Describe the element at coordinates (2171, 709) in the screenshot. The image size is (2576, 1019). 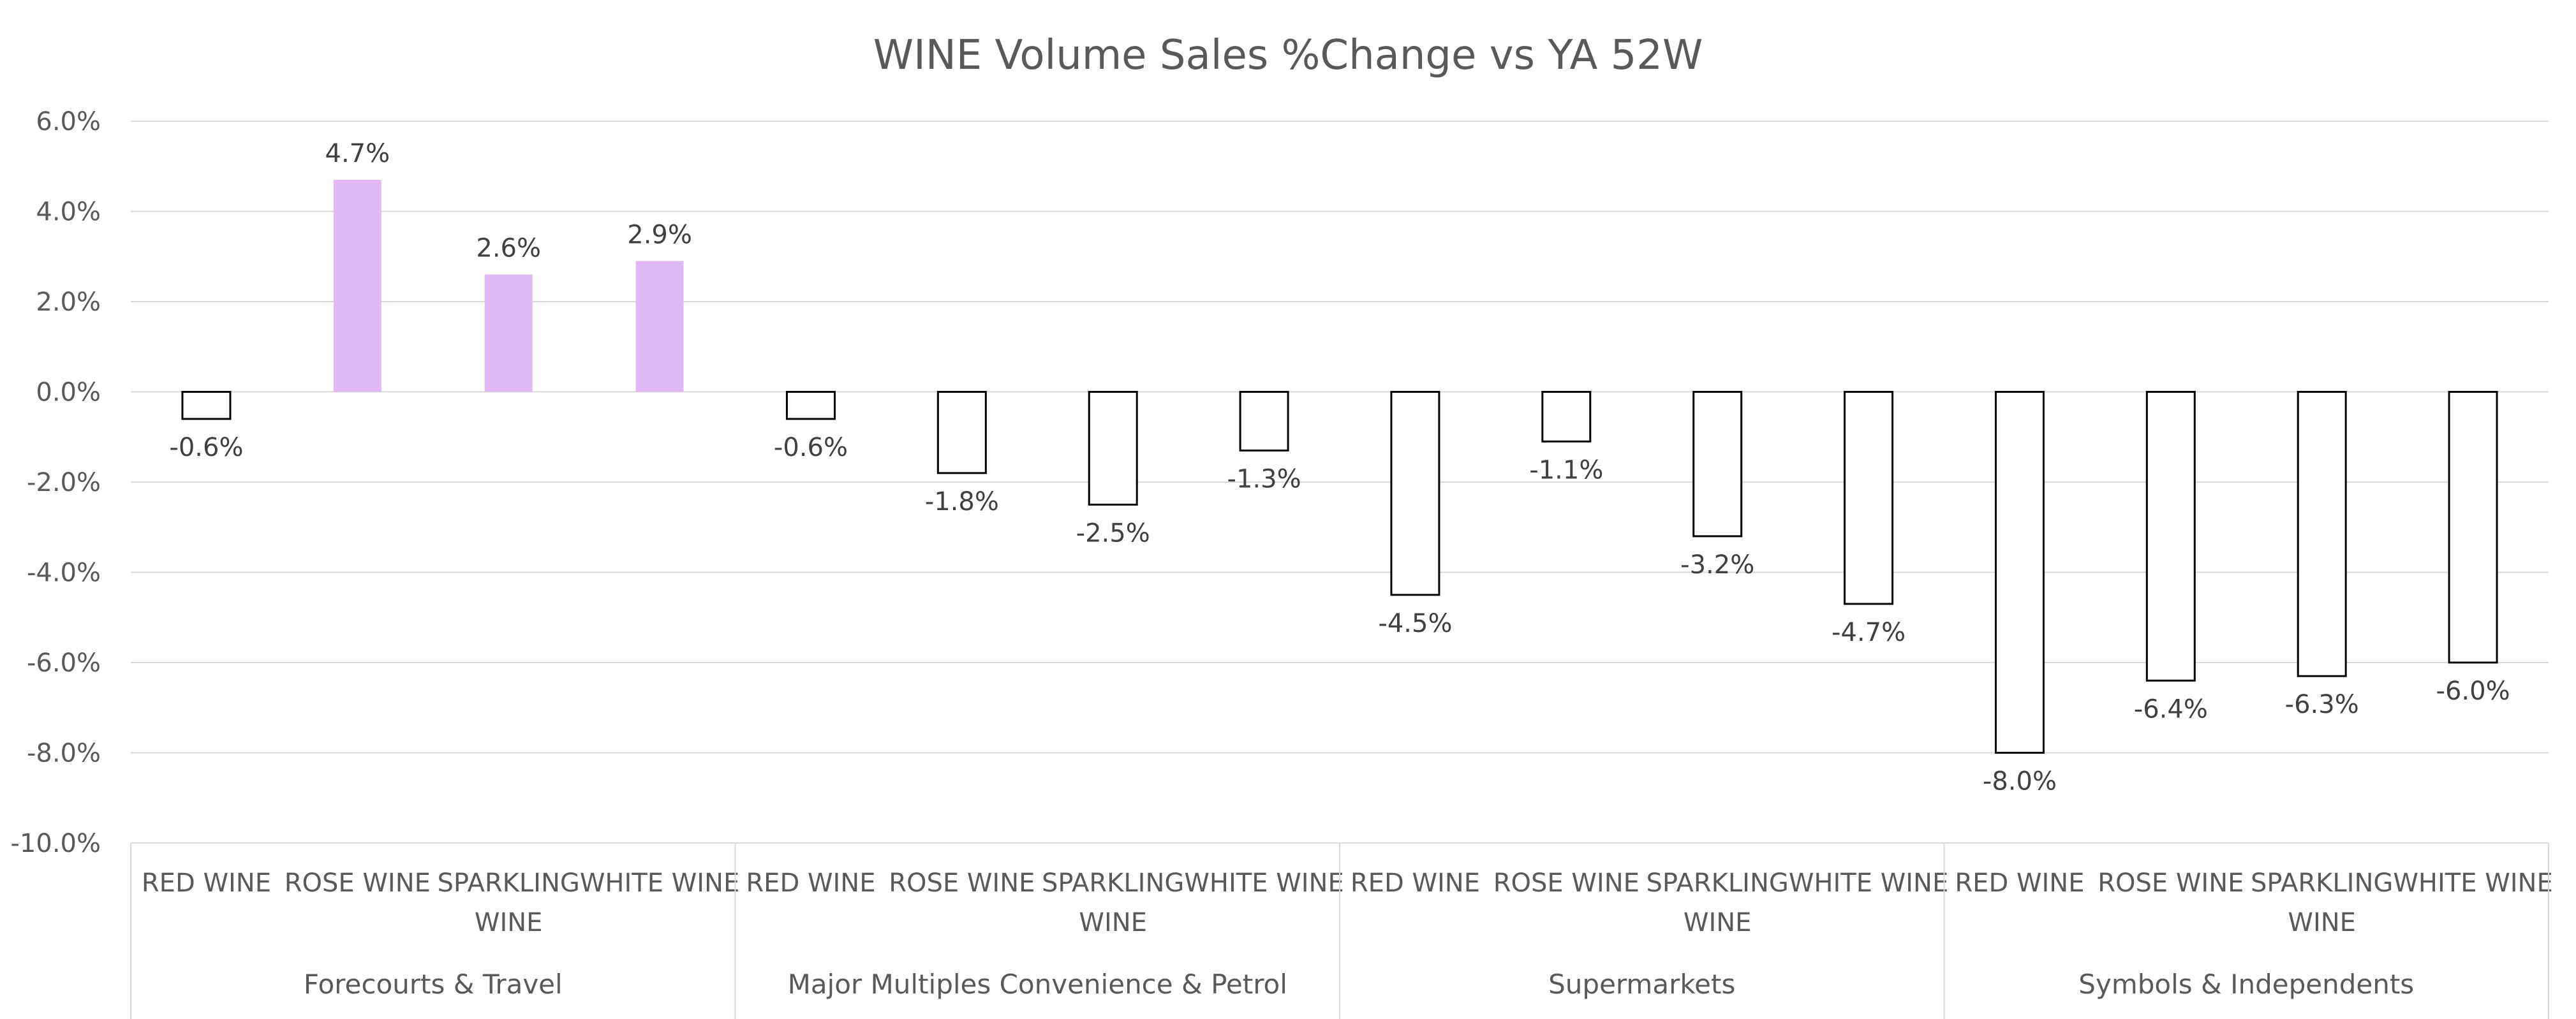
I see `data-label: -6.4%` at that location.